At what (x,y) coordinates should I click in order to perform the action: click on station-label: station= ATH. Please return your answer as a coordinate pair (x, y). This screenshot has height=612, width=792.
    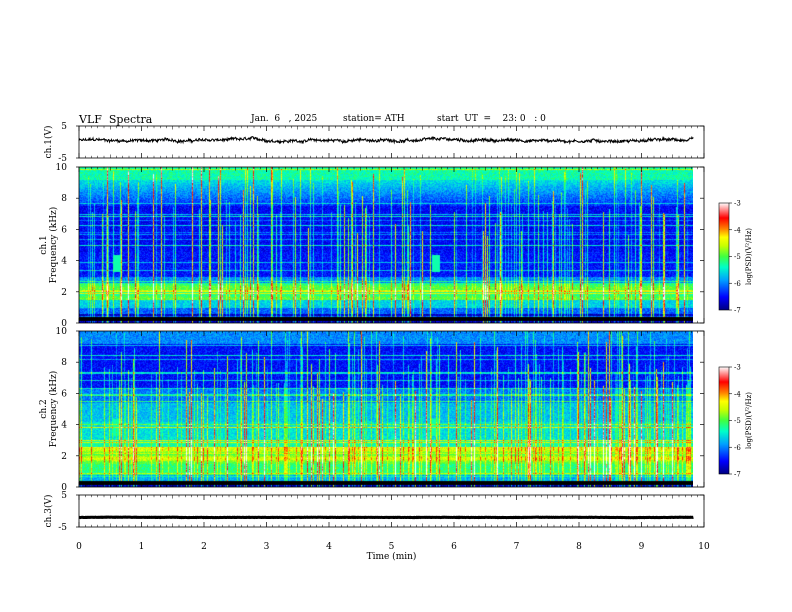
    Looking at the image, I should click on (374, 119).